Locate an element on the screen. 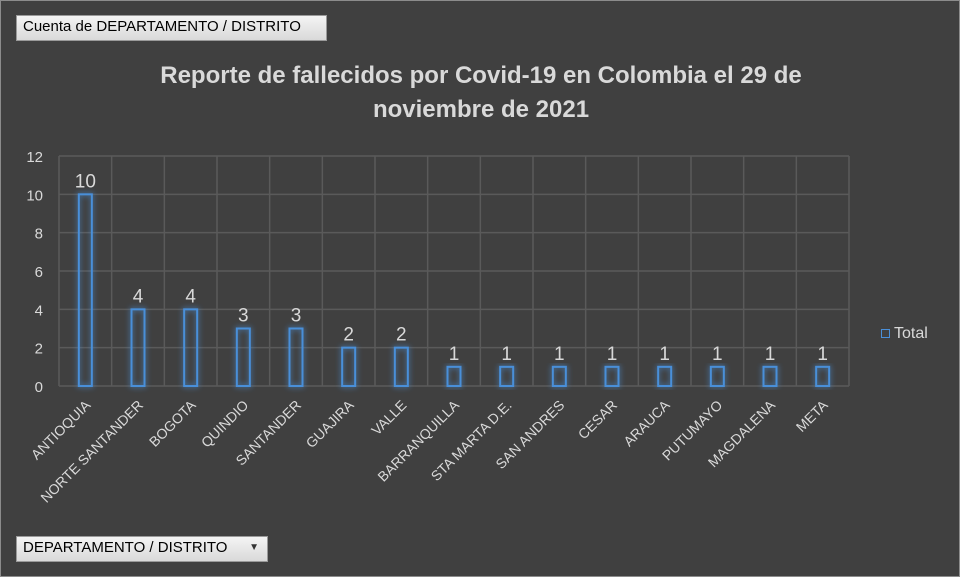 Image resolution: width=960 pixels, height=577 pixels. x-tick-label: CESAR is located at coordinates (597, 419).